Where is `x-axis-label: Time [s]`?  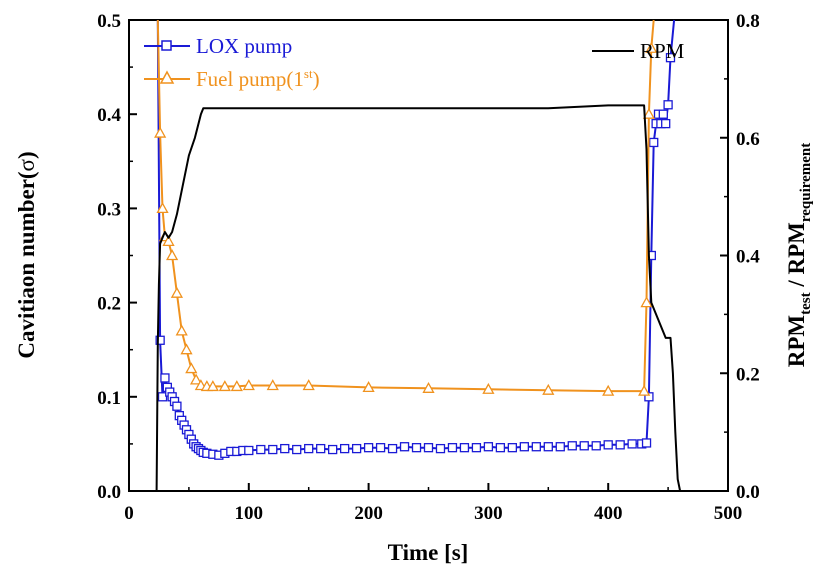
x-axis-label: Time [s] is located at coordinates (428, 552).